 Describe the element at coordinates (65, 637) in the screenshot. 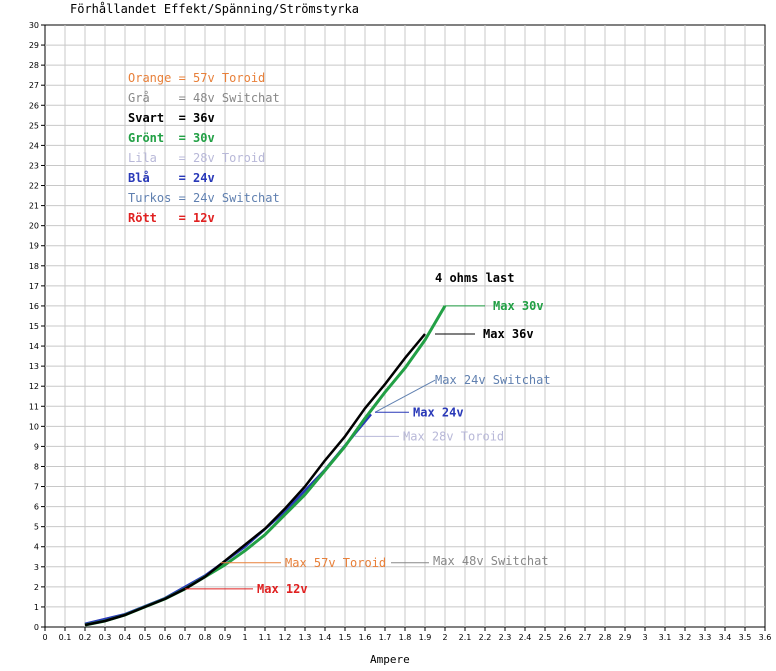

I see `x-tick-label: 0.1` at that location.